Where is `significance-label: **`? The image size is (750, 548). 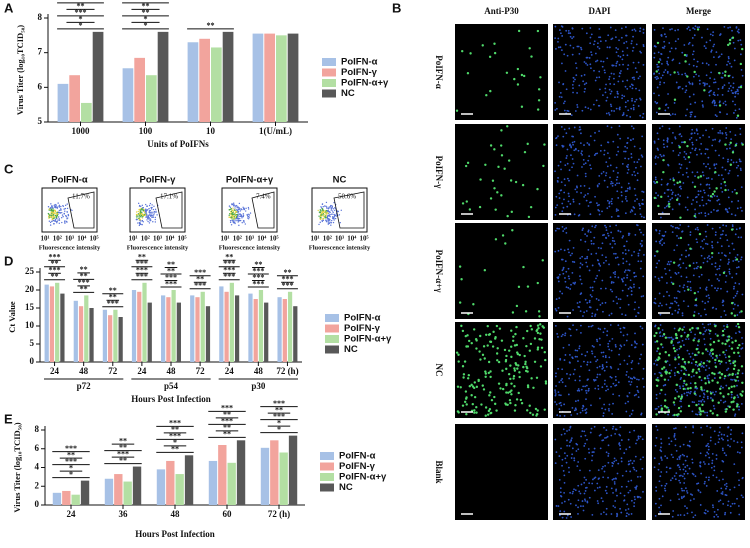 significance-label: ** is located at coordinates (200, 279).